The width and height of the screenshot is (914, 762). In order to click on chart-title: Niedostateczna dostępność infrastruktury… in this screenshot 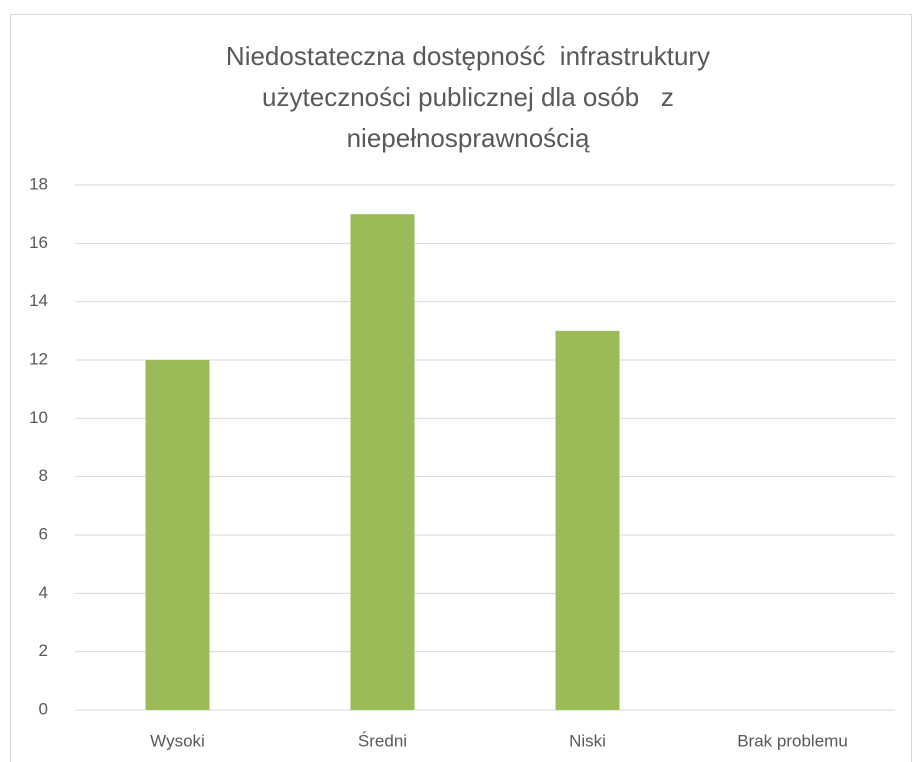, I will do `click(471, 97)`.